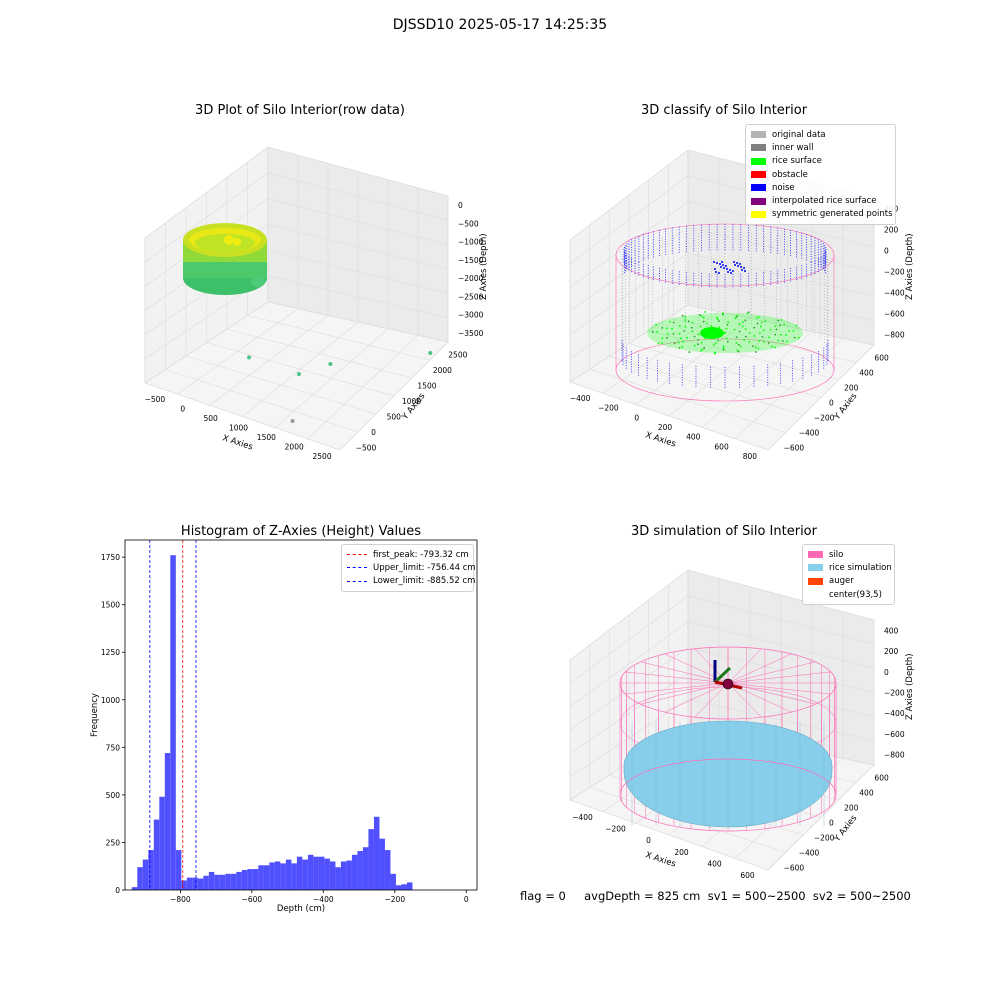 This screenshot has width=1000, height=1000. I want to click on raw-z-axis-label: Z Axies (Depth), so click(484, 266).